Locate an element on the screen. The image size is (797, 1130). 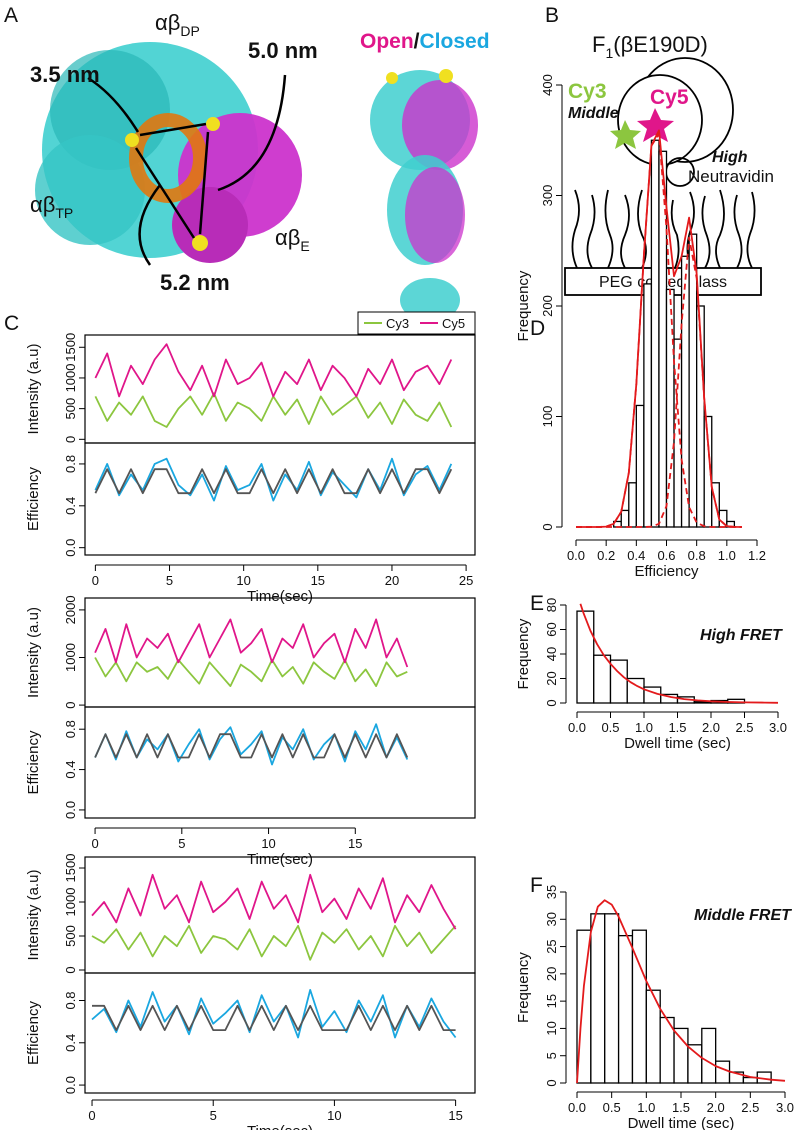
subunit-label: αβE is located at coordinates (292, 239).